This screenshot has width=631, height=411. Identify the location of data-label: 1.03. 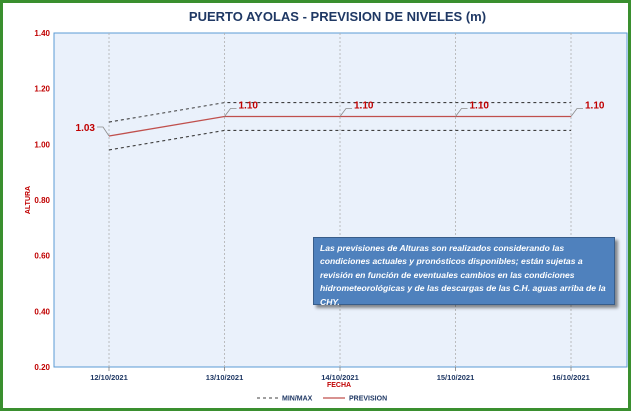
(86, 128).